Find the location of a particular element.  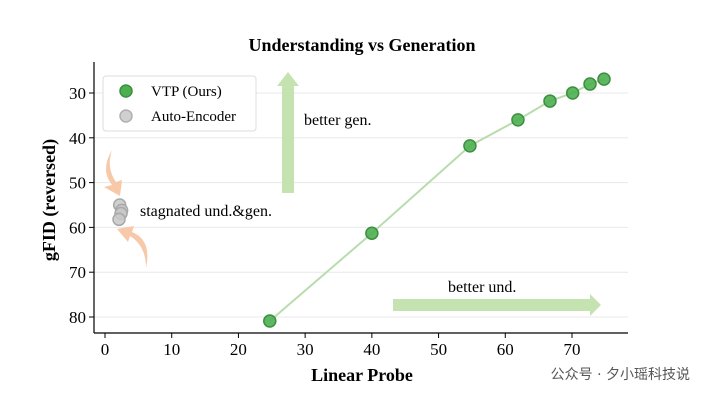

x-tick-label: 60 is located at coordinates (505, 349).